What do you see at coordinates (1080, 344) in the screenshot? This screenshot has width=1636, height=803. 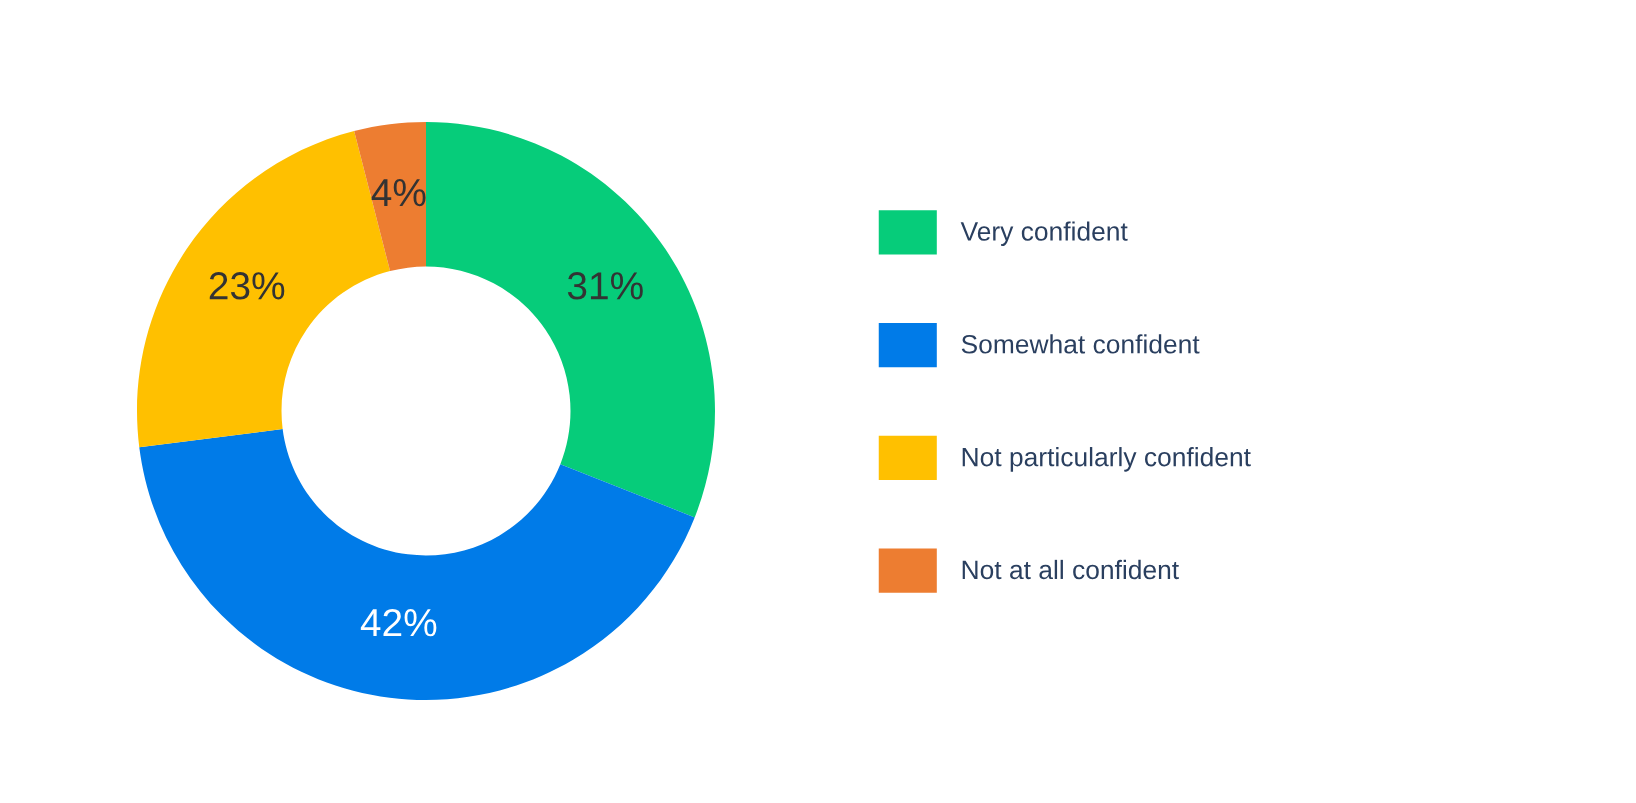 I see `legend-label: Somewhat confident` at bounding box center [1080, 344].